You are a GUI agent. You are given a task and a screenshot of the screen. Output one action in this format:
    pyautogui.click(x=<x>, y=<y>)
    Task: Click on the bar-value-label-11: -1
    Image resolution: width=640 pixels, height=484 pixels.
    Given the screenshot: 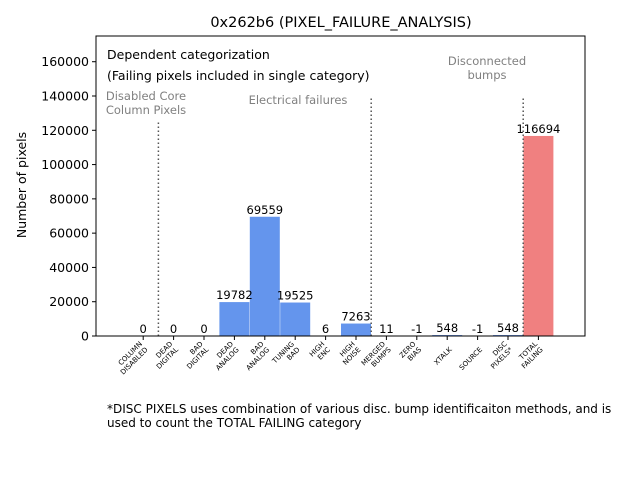 What is the action you would take?
    pyautogui.click(x=477, y=329)
    